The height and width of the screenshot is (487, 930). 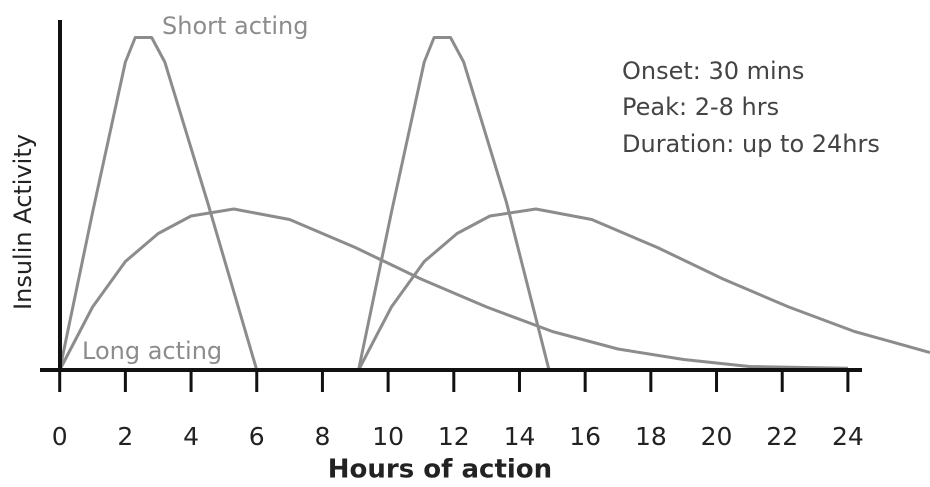 What do you see at coordinates (651, 436) in the screenshot?
I see `x-tick-label: 18` at bounding box center [651, 436].